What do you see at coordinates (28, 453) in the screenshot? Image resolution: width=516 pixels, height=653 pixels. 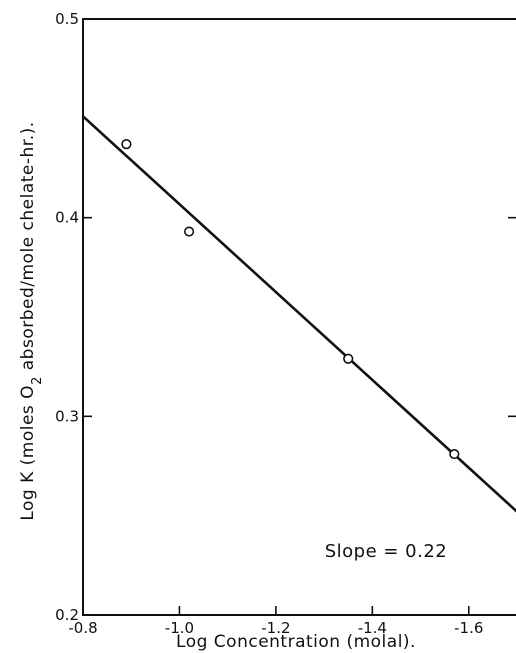 I see `y-axis-label-before: Log K (moles O` at bounding box center [28, 453].